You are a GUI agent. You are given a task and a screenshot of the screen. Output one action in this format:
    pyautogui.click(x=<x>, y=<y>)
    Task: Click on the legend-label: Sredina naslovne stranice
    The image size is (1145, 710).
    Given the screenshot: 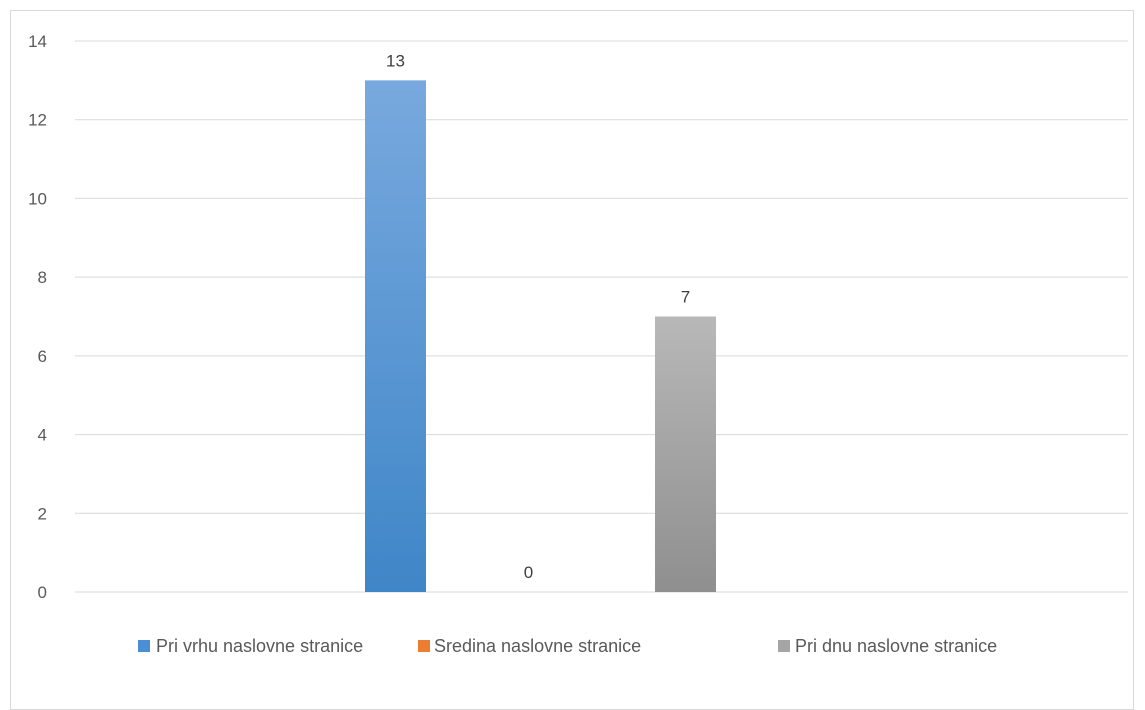 What is the action you would take?
    pyautogui.click(x=537, y=646)
    